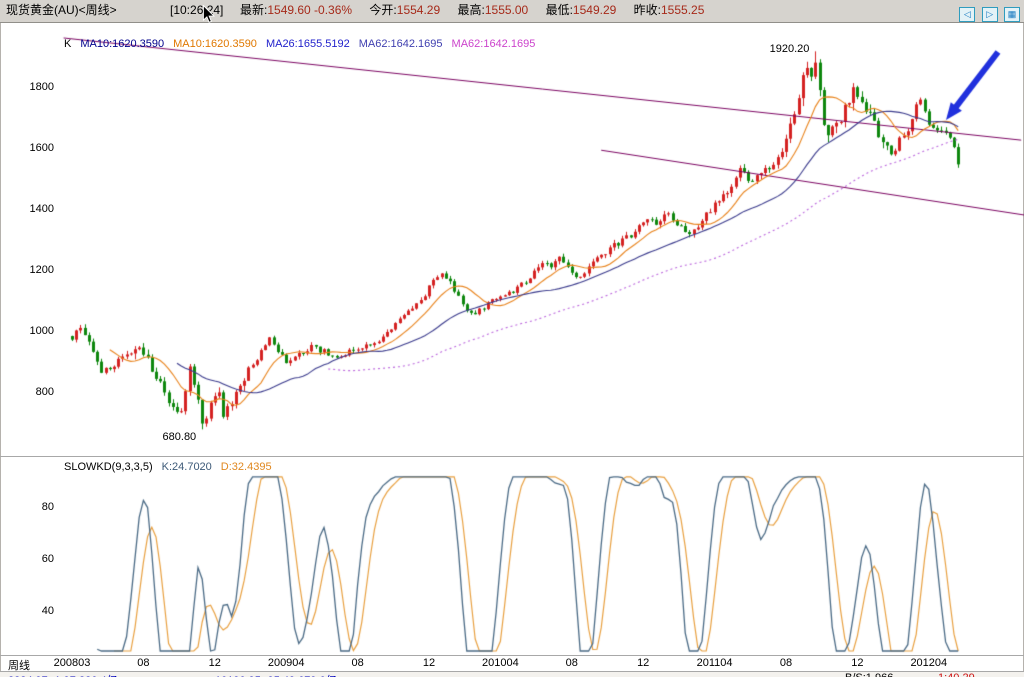 This screenshot has width=1024, height=677. I want to click on status-index-a: 2884.97 -1.97 886.4亿, so click(62, 674).